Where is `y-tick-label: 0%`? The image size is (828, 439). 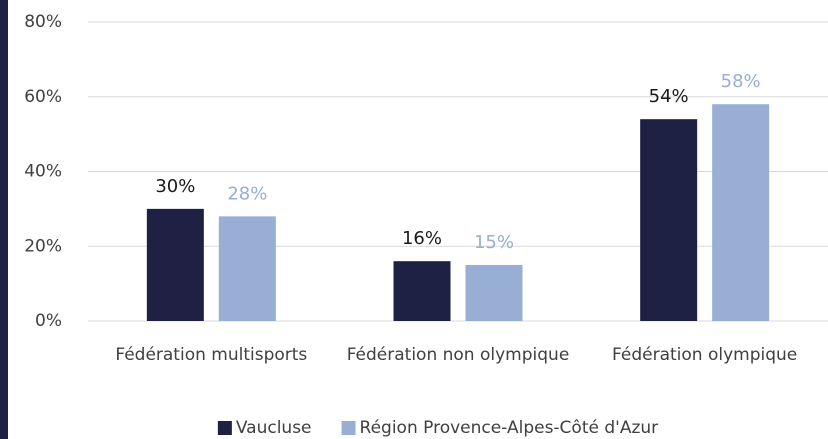 y-tick-label: 0% is located at coordinates (48, 321).